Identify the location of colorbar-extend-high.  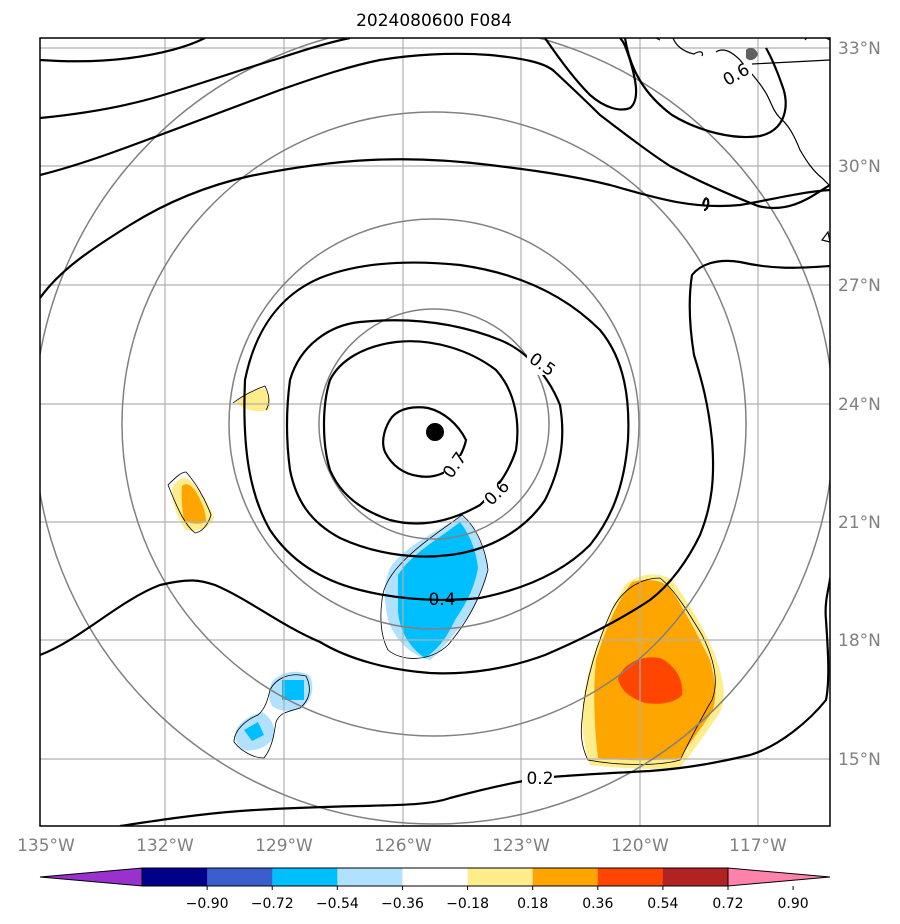
(779, 877).